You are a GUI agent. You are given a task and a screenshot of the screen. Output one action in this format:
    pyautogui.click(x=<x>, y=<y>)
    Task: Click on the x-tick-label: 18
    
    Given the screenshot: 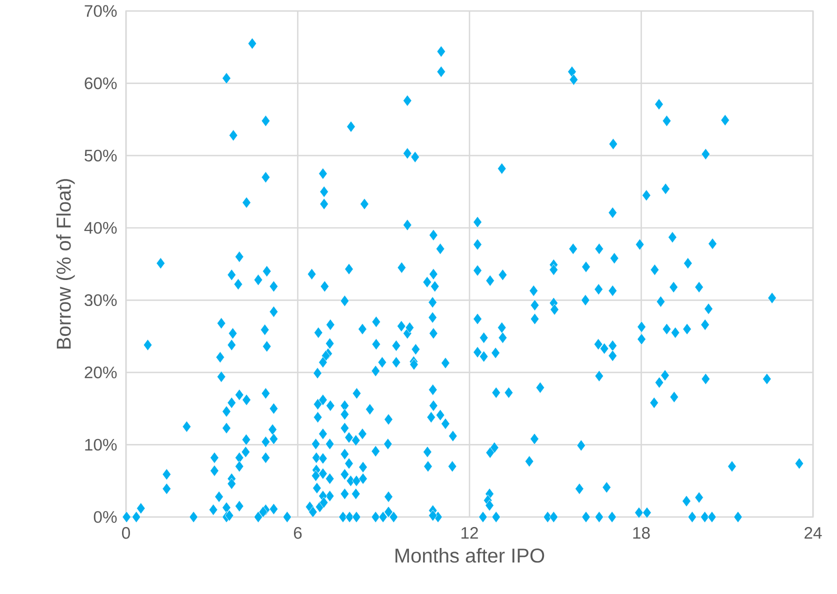 What is the action you would take?
    pyautogui.click(x=641, y=533)
    